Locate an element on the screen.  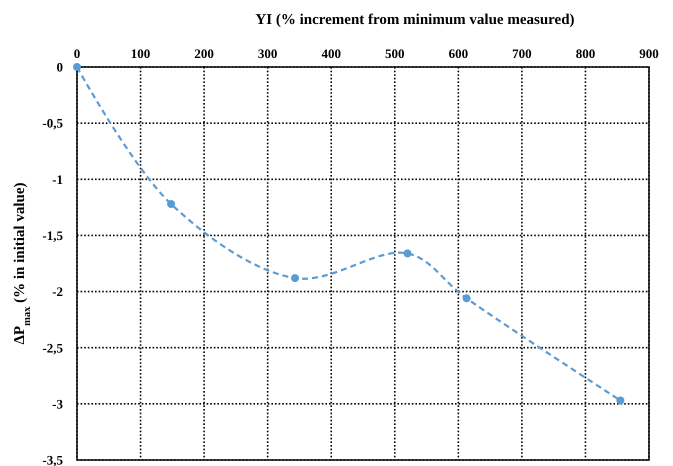
x-tick-label: 100 is located at coordinates (140, 53).